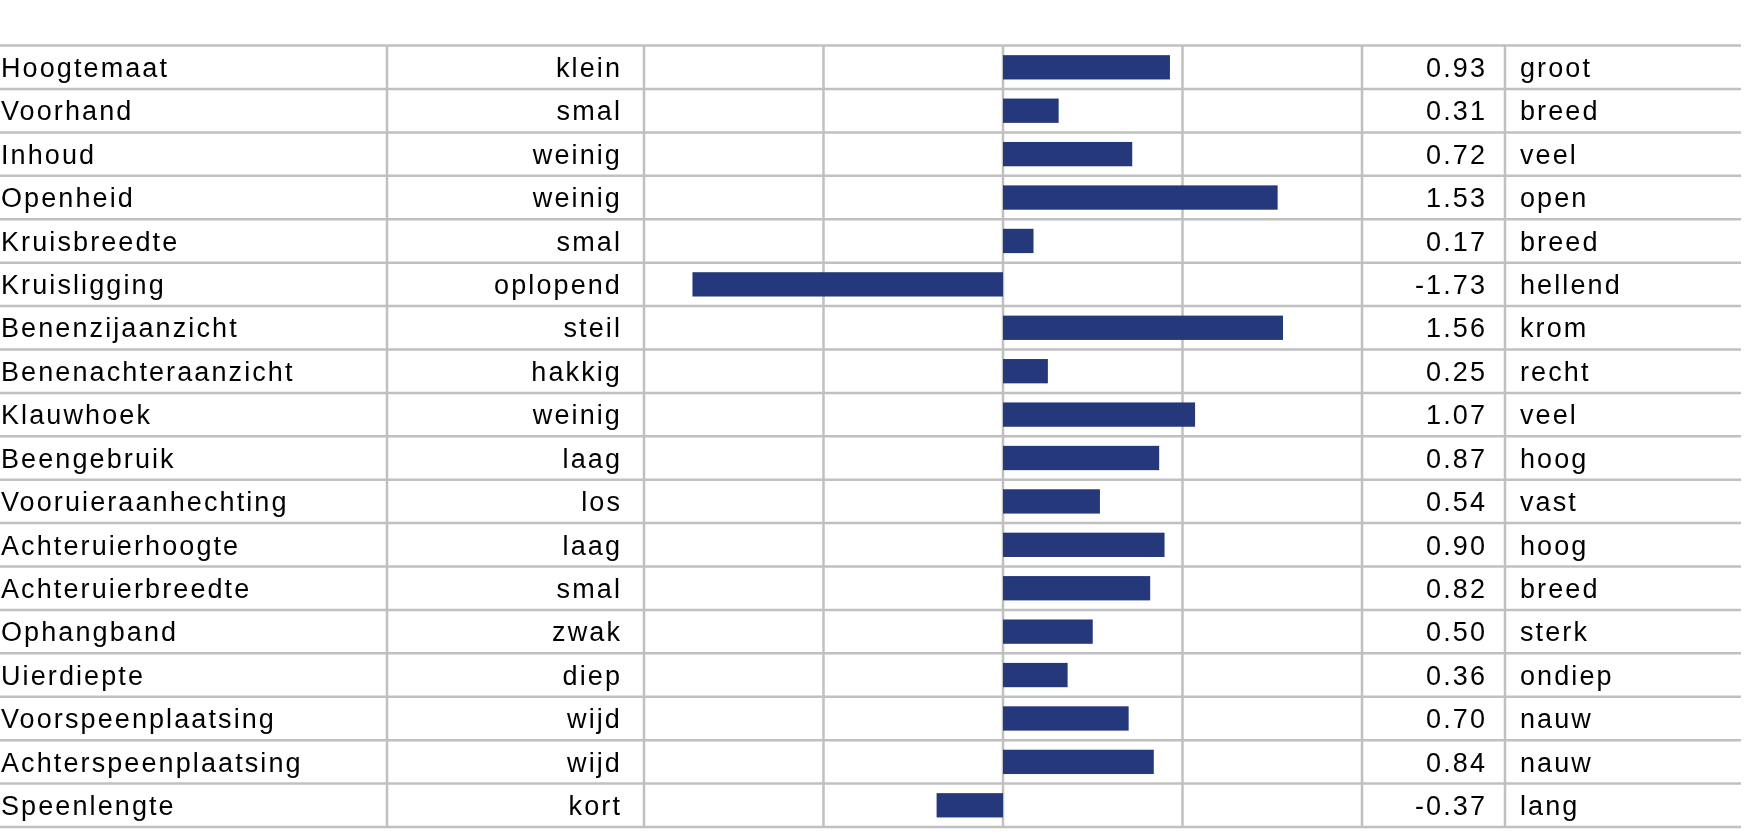  Describe the element at coordinates (587, 632) in the screenshot. I see `text: zwak` at that location.